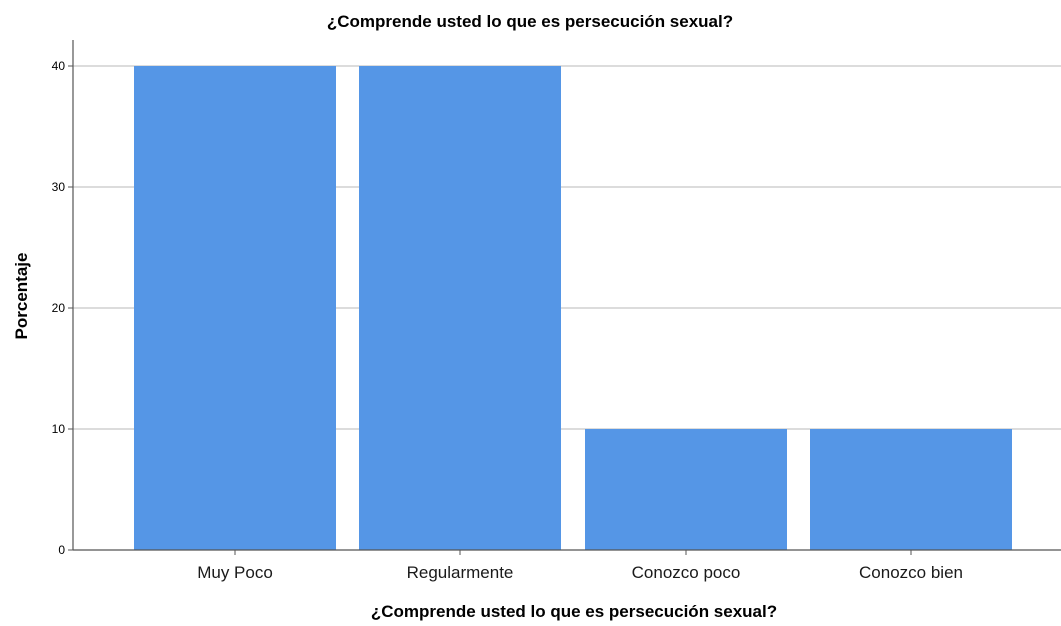 This screenshot has width=1061, height=626. I want to click on y-axis-label: Porcentaje, so click(21, 296).